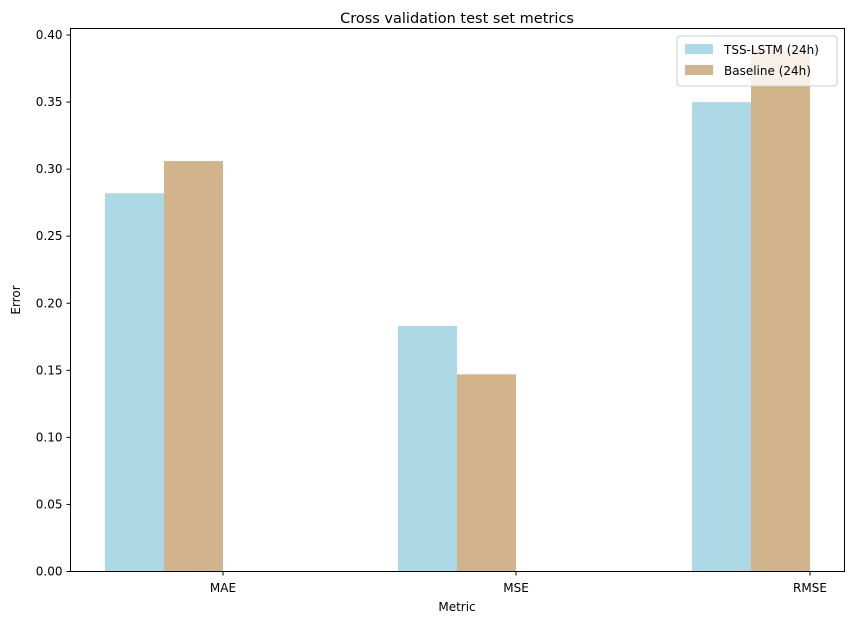 The height and width of the screenshot is (624, 855). Describe the element at coordinates (699, 70) in the screenshot. I see `legend-swatch-baseline` at that location.